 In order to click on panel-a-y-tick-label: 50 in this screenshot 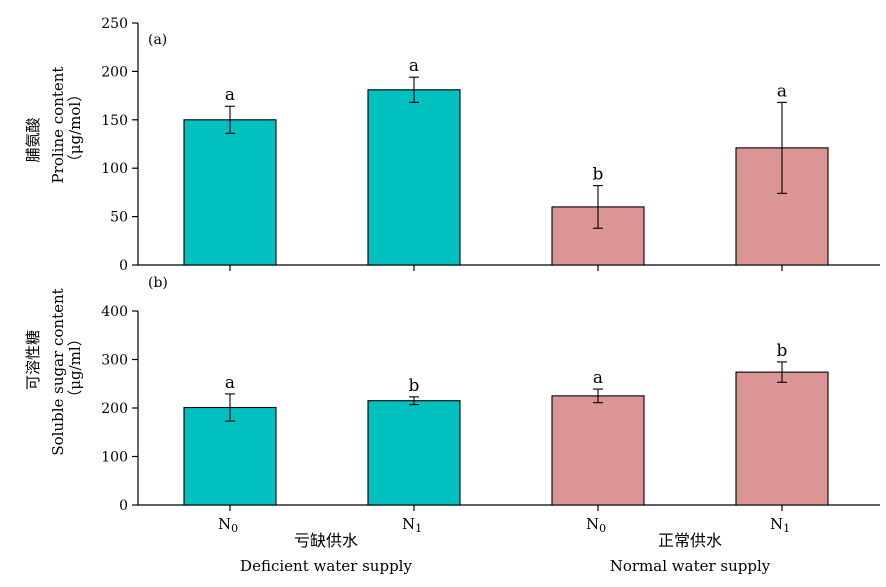, I will do `click(119, 218)`.